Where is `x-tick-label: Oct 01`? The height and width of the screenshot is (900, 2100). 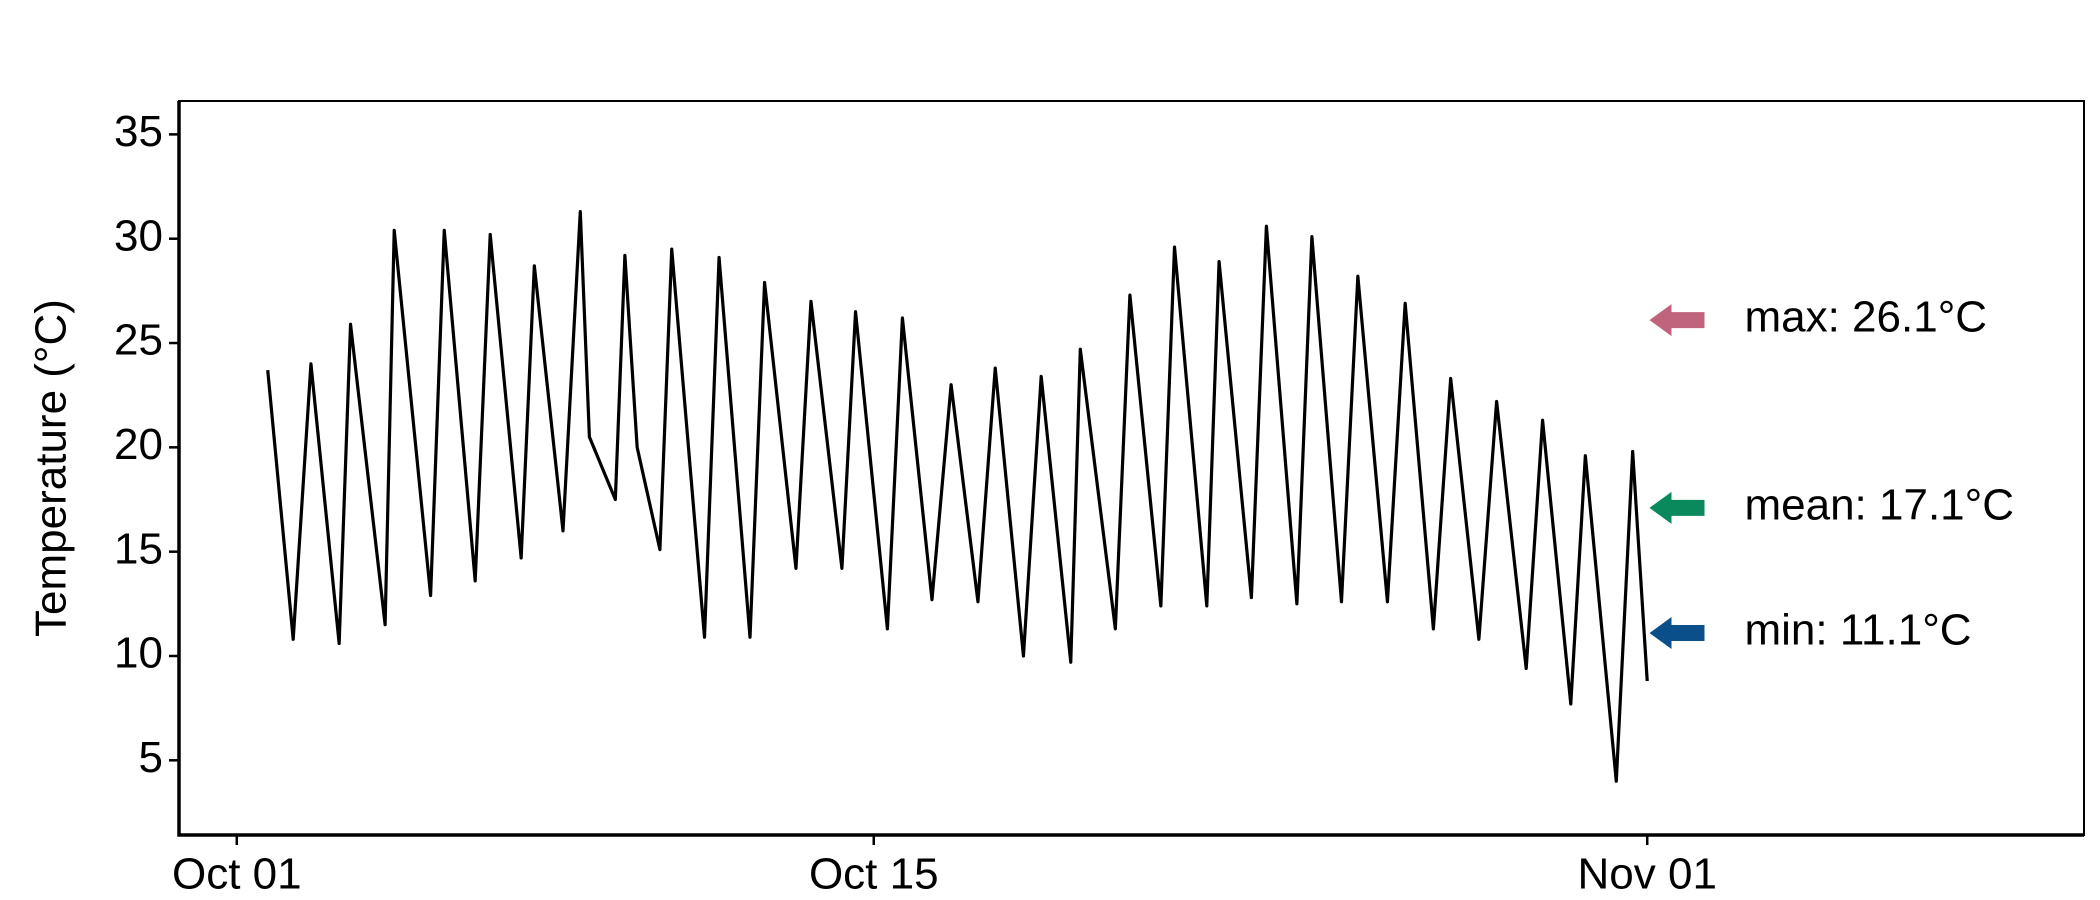 x-tick-label: Oct 01 is located at coordinates (237, 874).